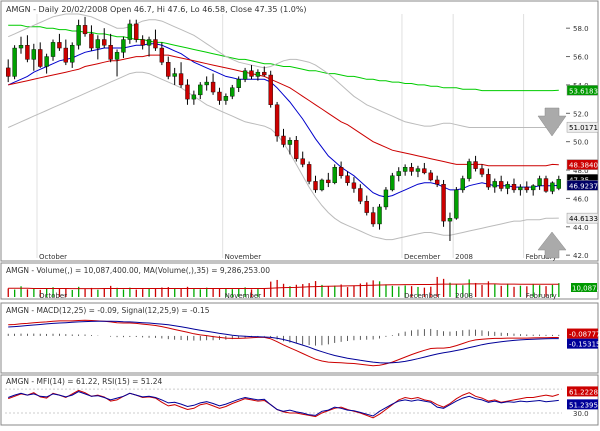  I want to click on volume-ma-line, so click(283, 286).